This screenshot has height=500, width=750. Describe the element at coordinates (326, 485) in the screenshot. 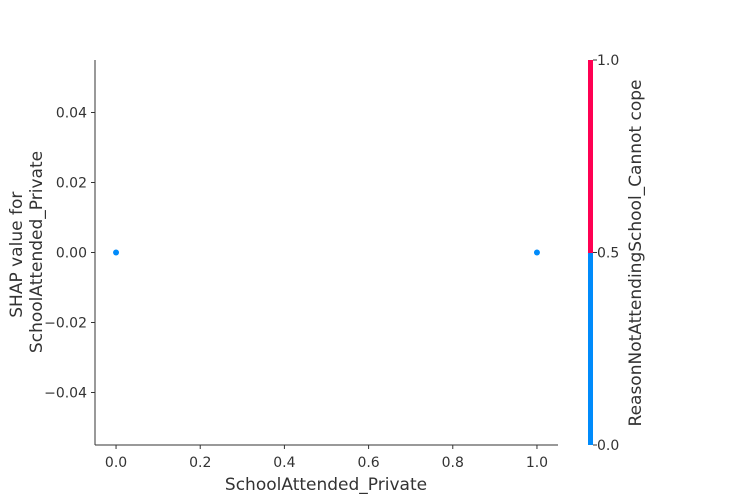

I see `x-axis-title: SchoolAttended_Private` at that location.